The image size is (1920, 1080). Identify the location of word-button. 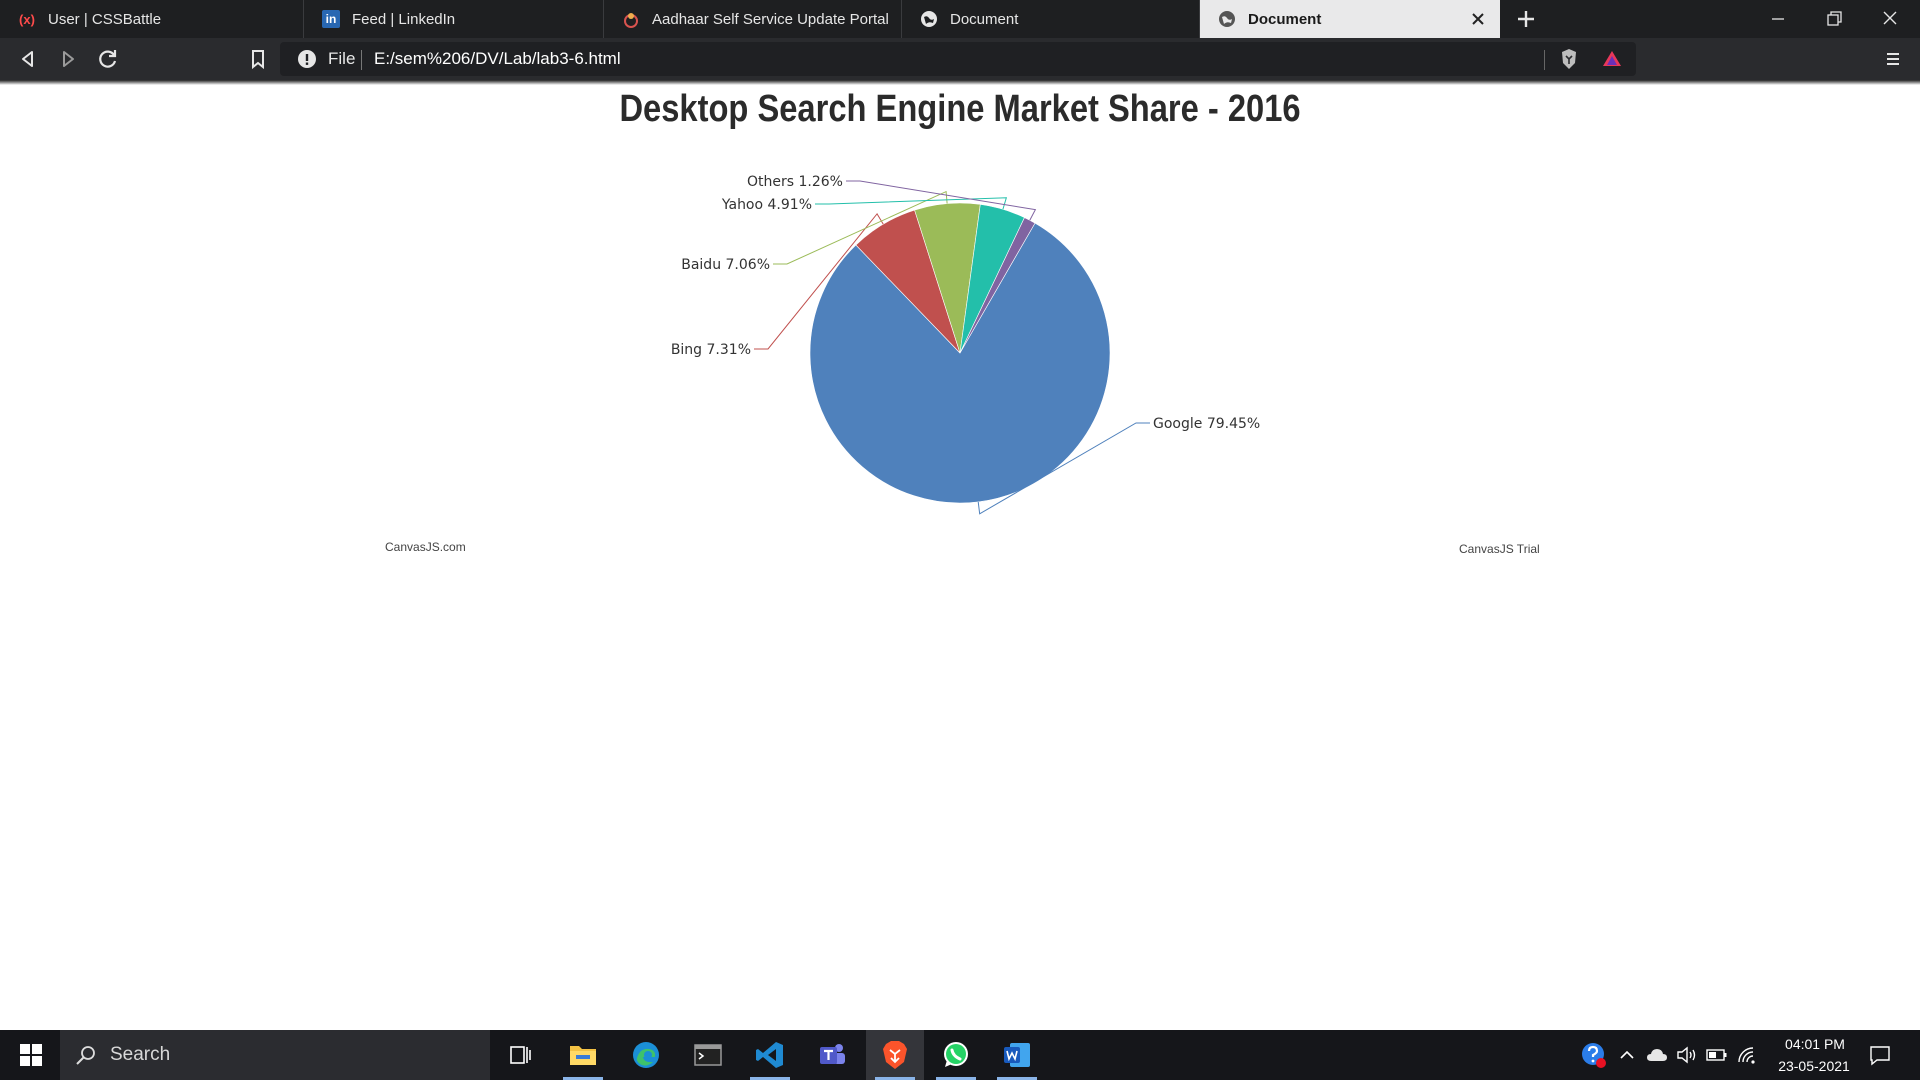
(1017, 1055).